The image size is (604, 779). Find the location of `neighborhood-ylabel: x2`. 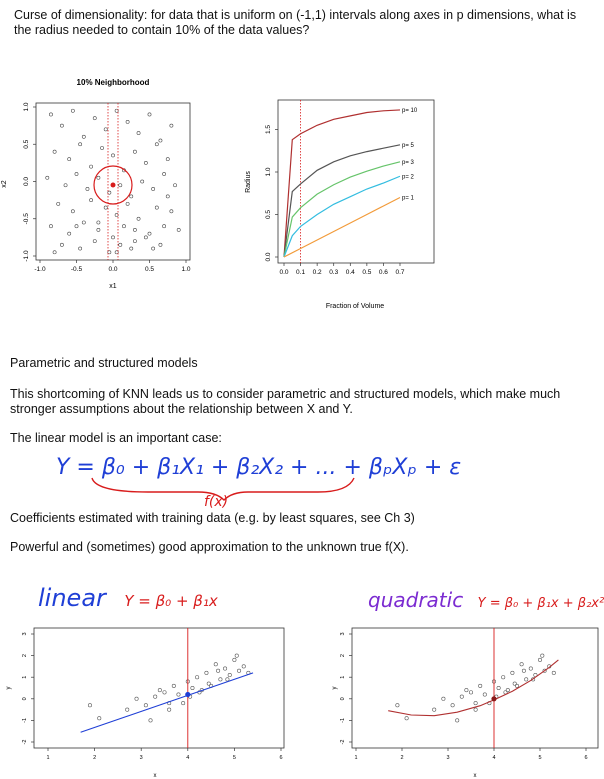

neighborhood-ylabel: x2 is located at coordinates (4, 184).